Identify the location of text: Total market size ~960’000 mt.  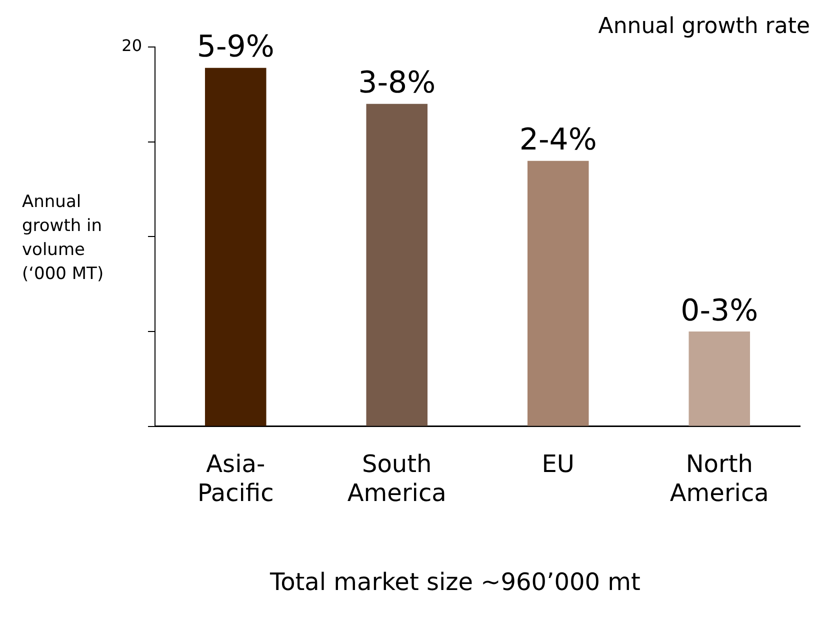
(455, 582).